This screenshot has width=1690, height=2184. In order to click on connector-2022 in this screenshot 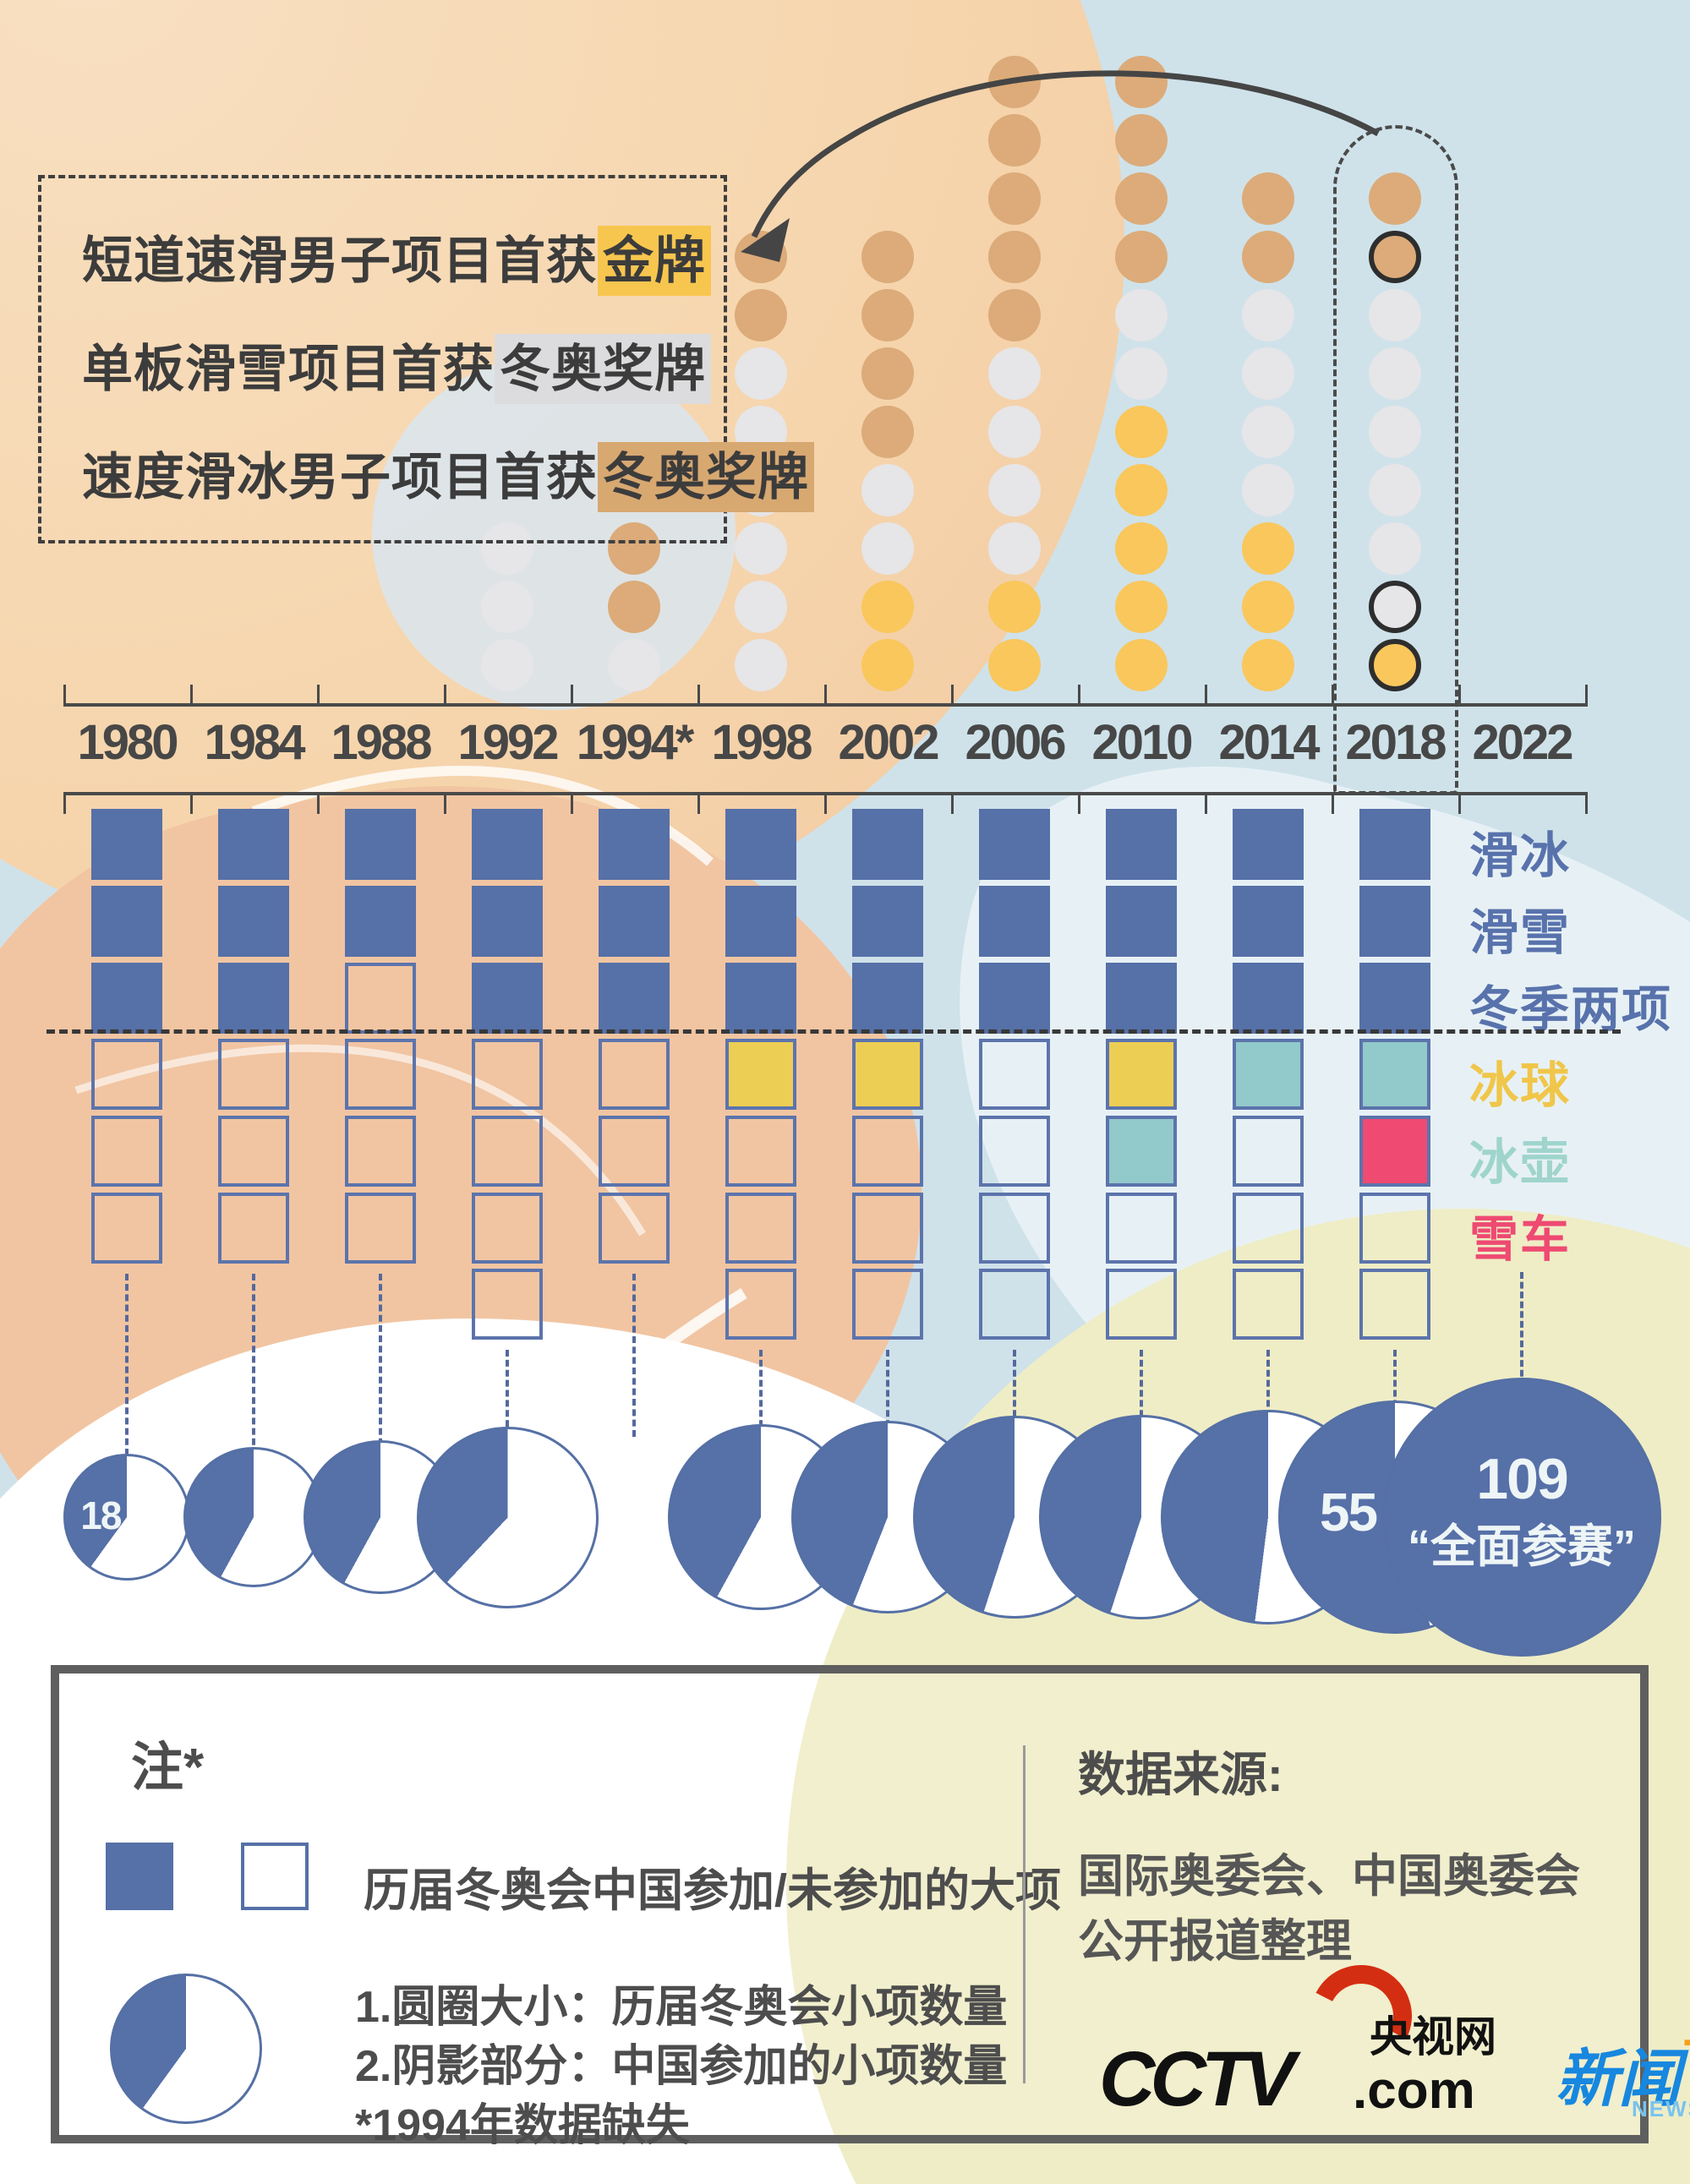, I will do `click(1521, 1344)`.